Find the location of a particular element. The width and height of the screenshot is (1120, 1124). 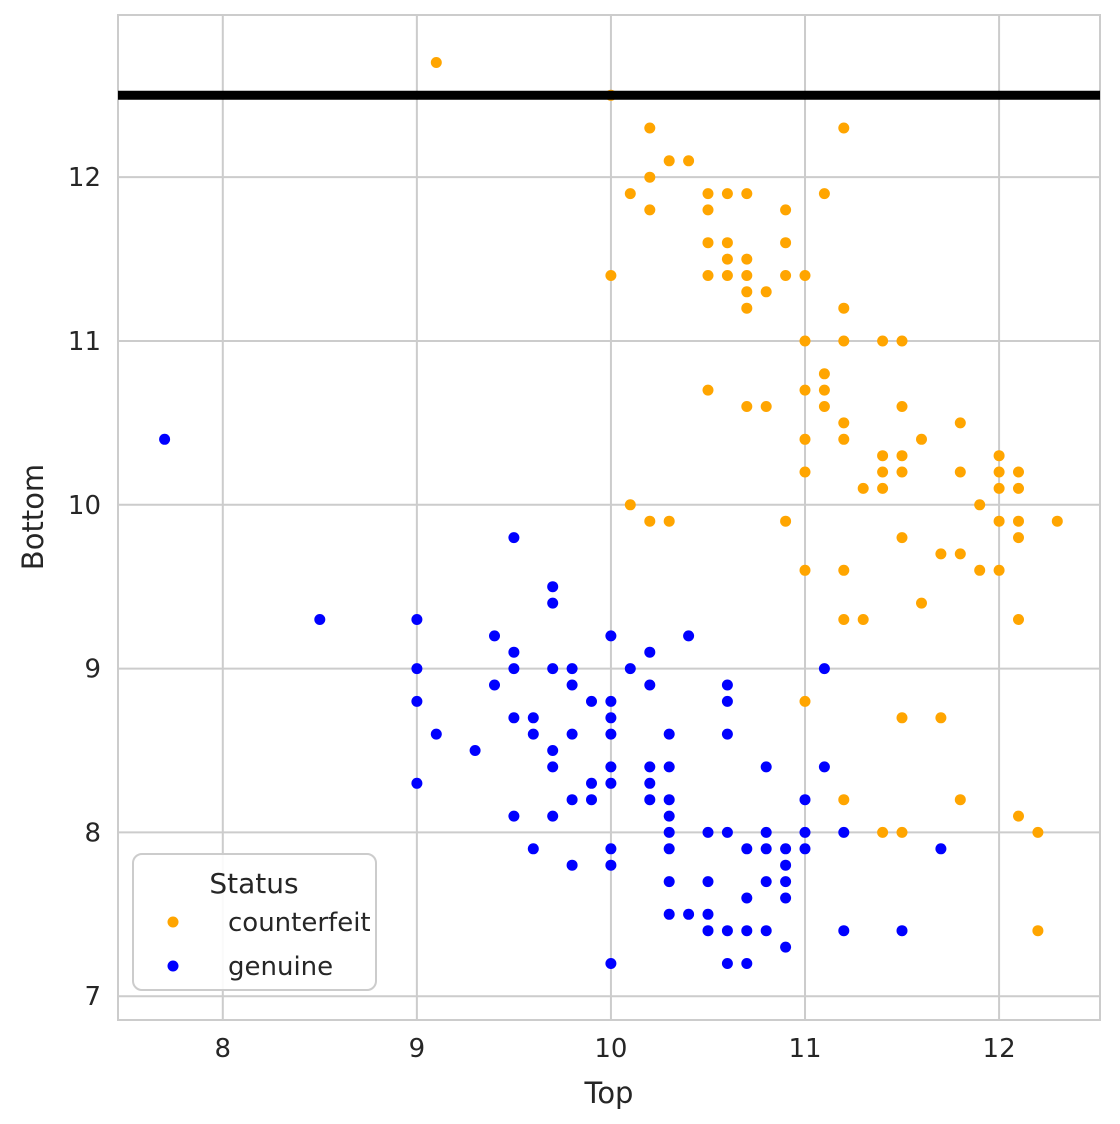

x-tick-label: 12 is located at coordinates (999, 1049).